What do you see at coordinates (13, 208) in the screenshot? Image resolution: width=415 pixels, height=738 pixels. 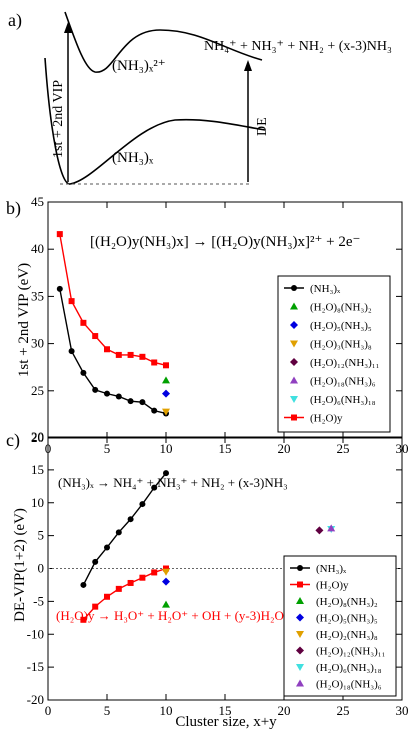 I see `panel-b-label: b)` at bounding box center [13, 208].